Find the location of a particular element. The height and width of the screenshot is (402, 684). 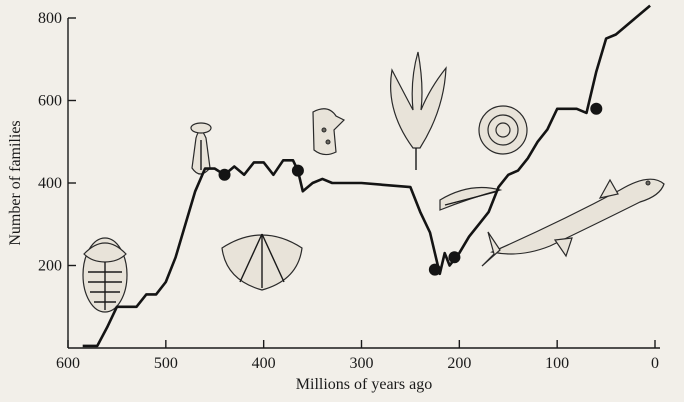

y-axis-title: Number of families is located at coordinates (15, 182).